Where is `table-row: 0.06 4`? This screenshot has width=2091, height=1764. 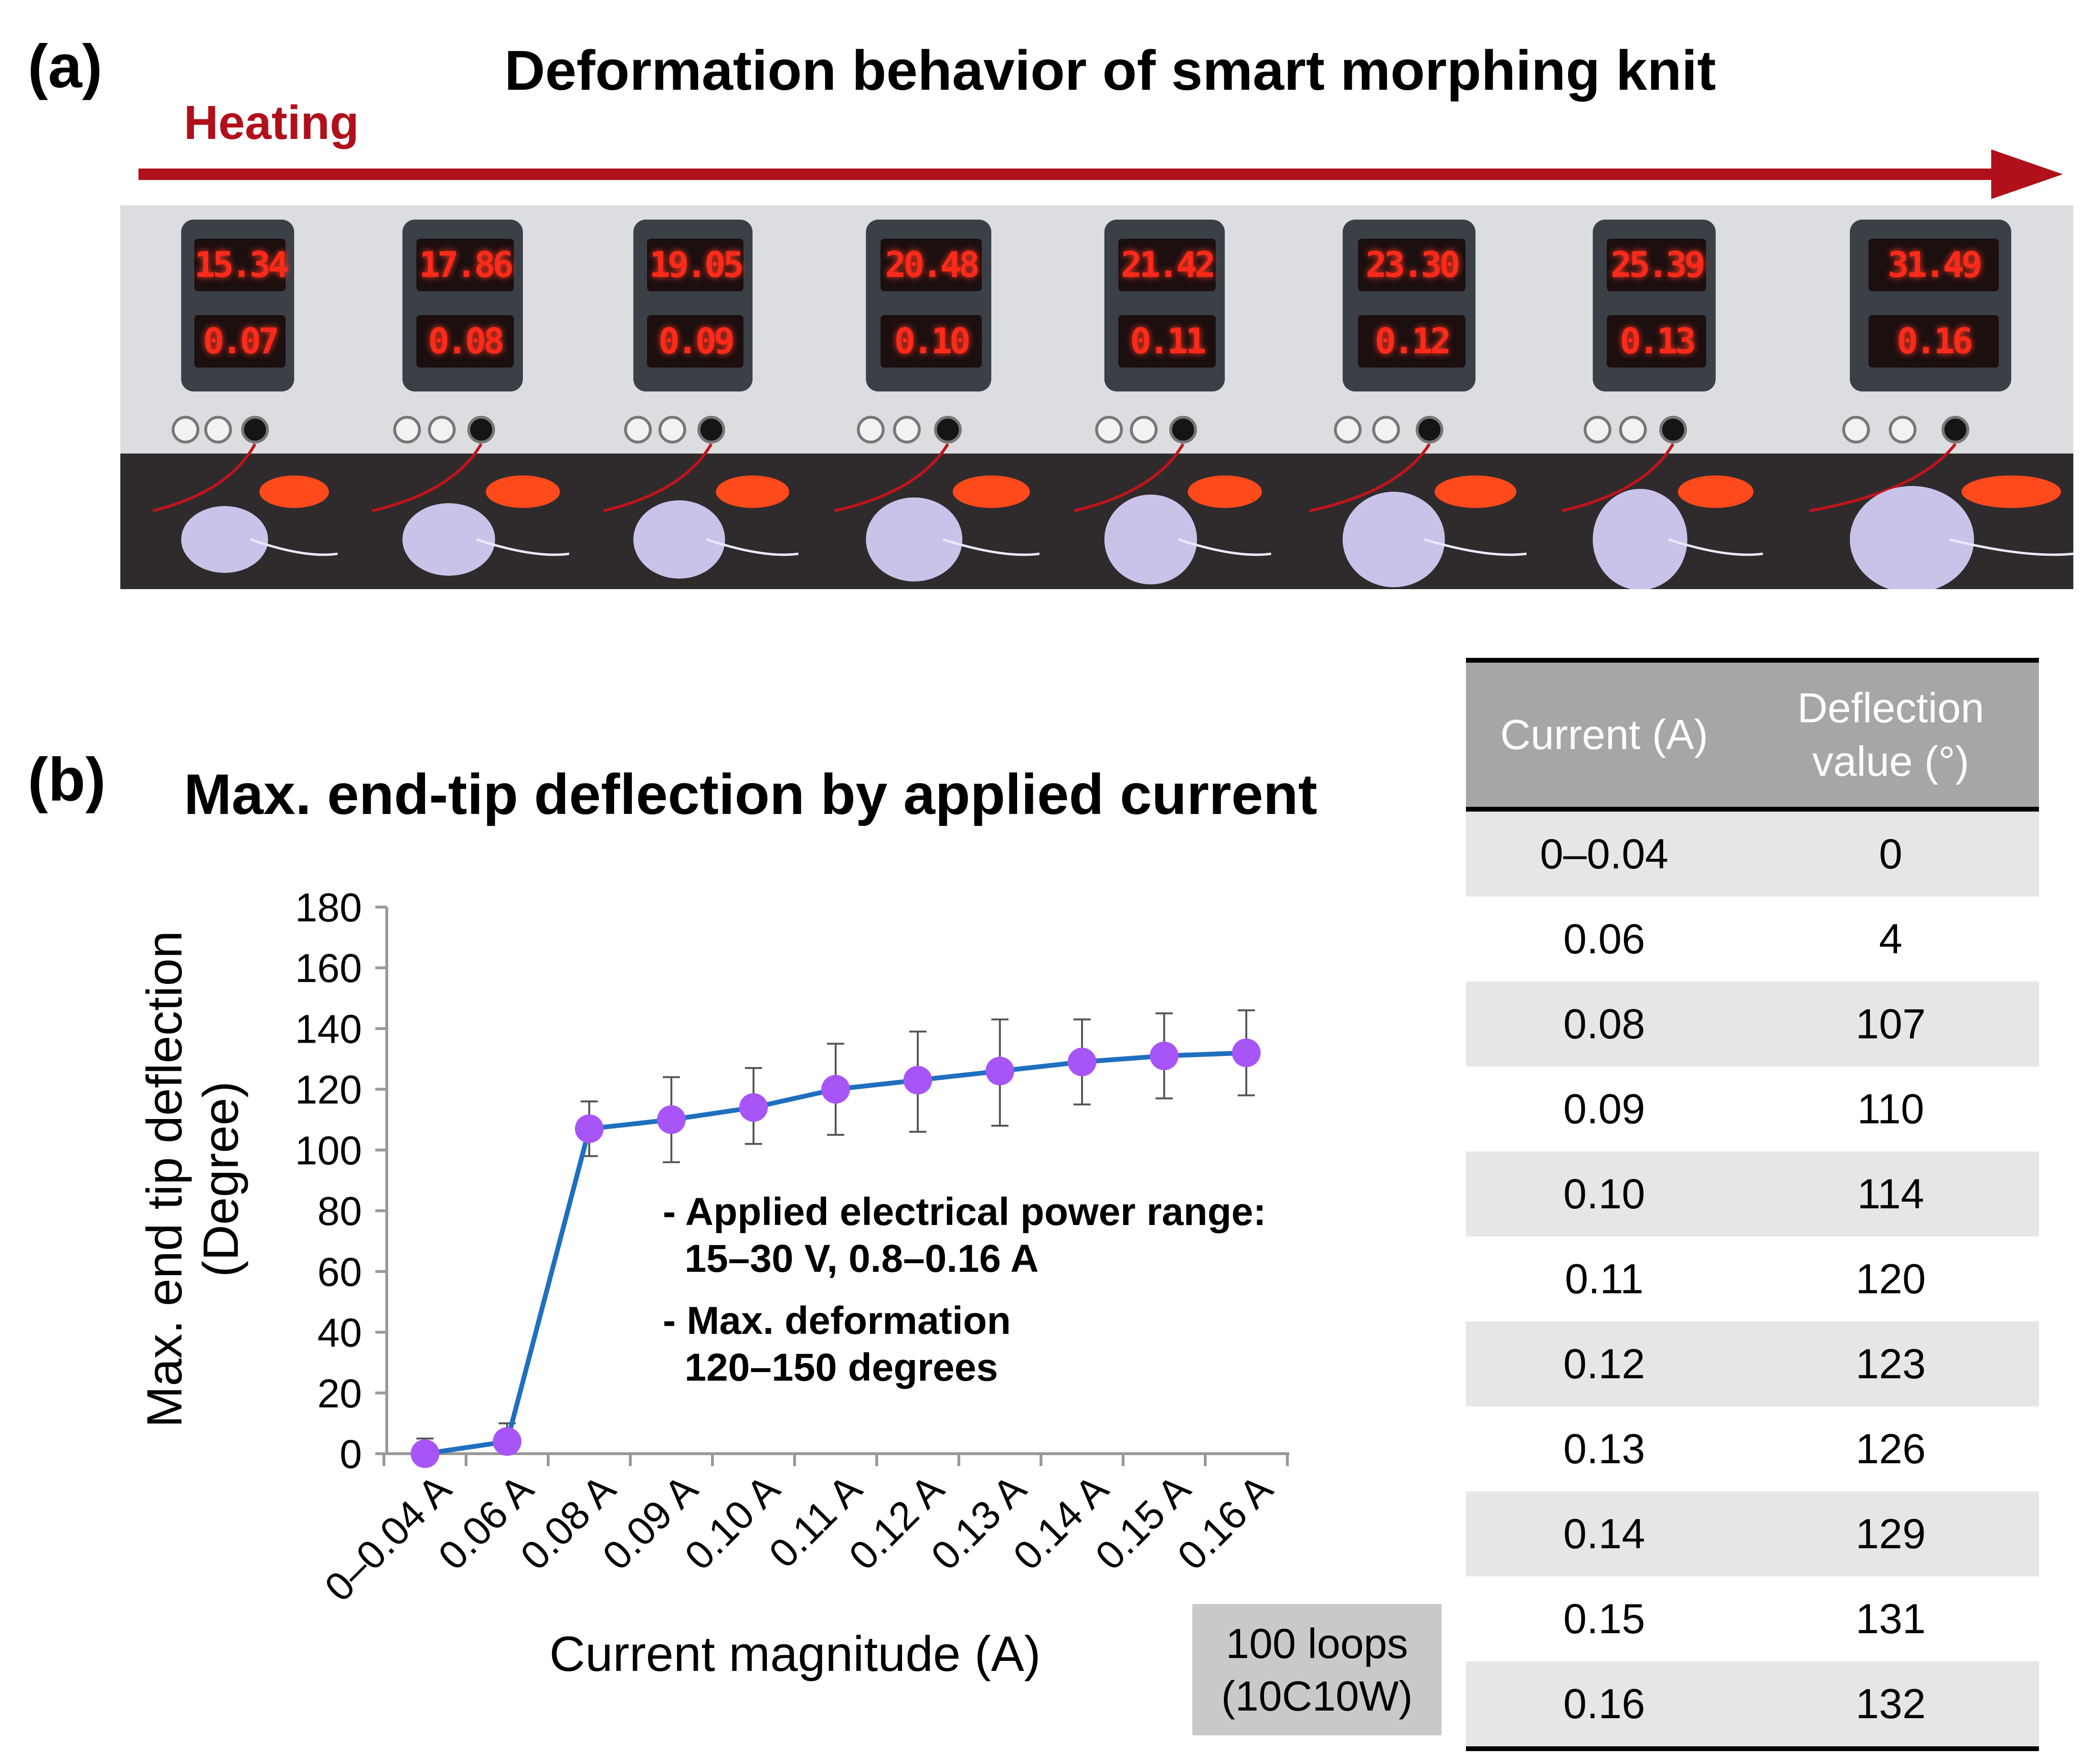 table-row: 0.06 4 is located at coordinates (1752, 939).